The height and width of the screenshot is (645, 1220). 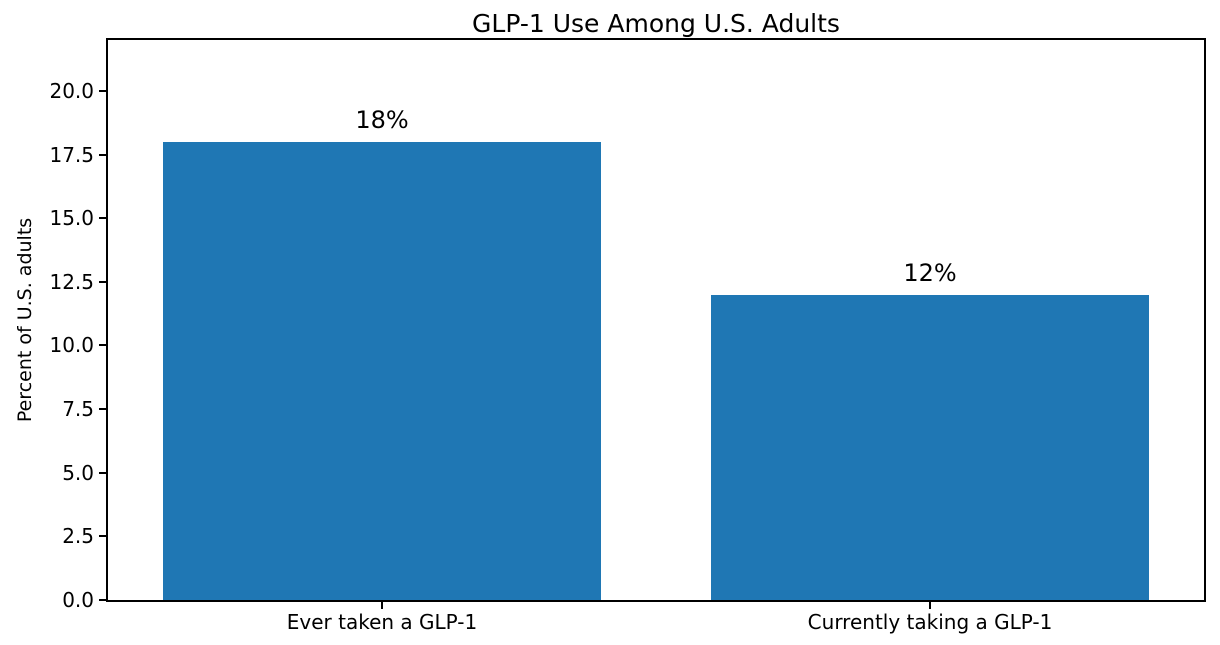 What do you see at coordinates (78, 536) in the screenshot?
I see `y-tick-label: 2.5` at bounding box center [78, 536].